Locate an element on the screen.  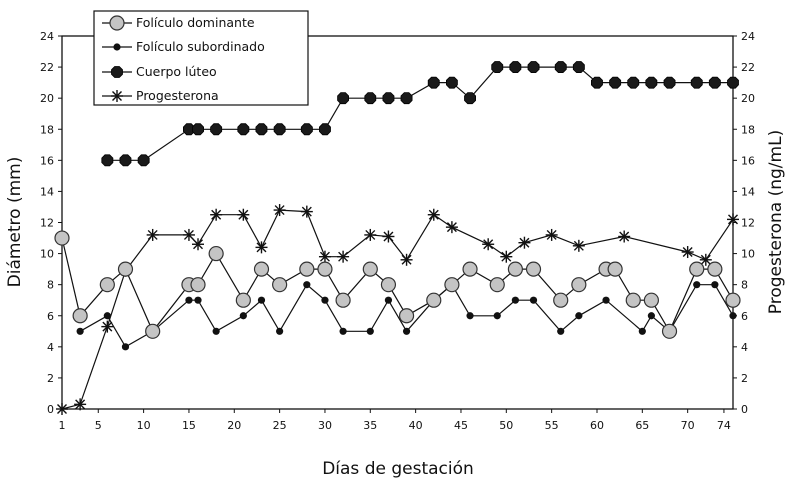
y2-tick-label: 20 is located at coordinates (748, 98).